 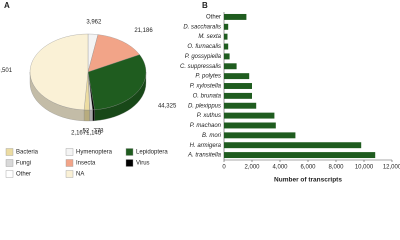 What do you see at coordinates (252, 168) in the screenshot?
I see `x-tick-label: 2,000` at bounding box center [252, 168].